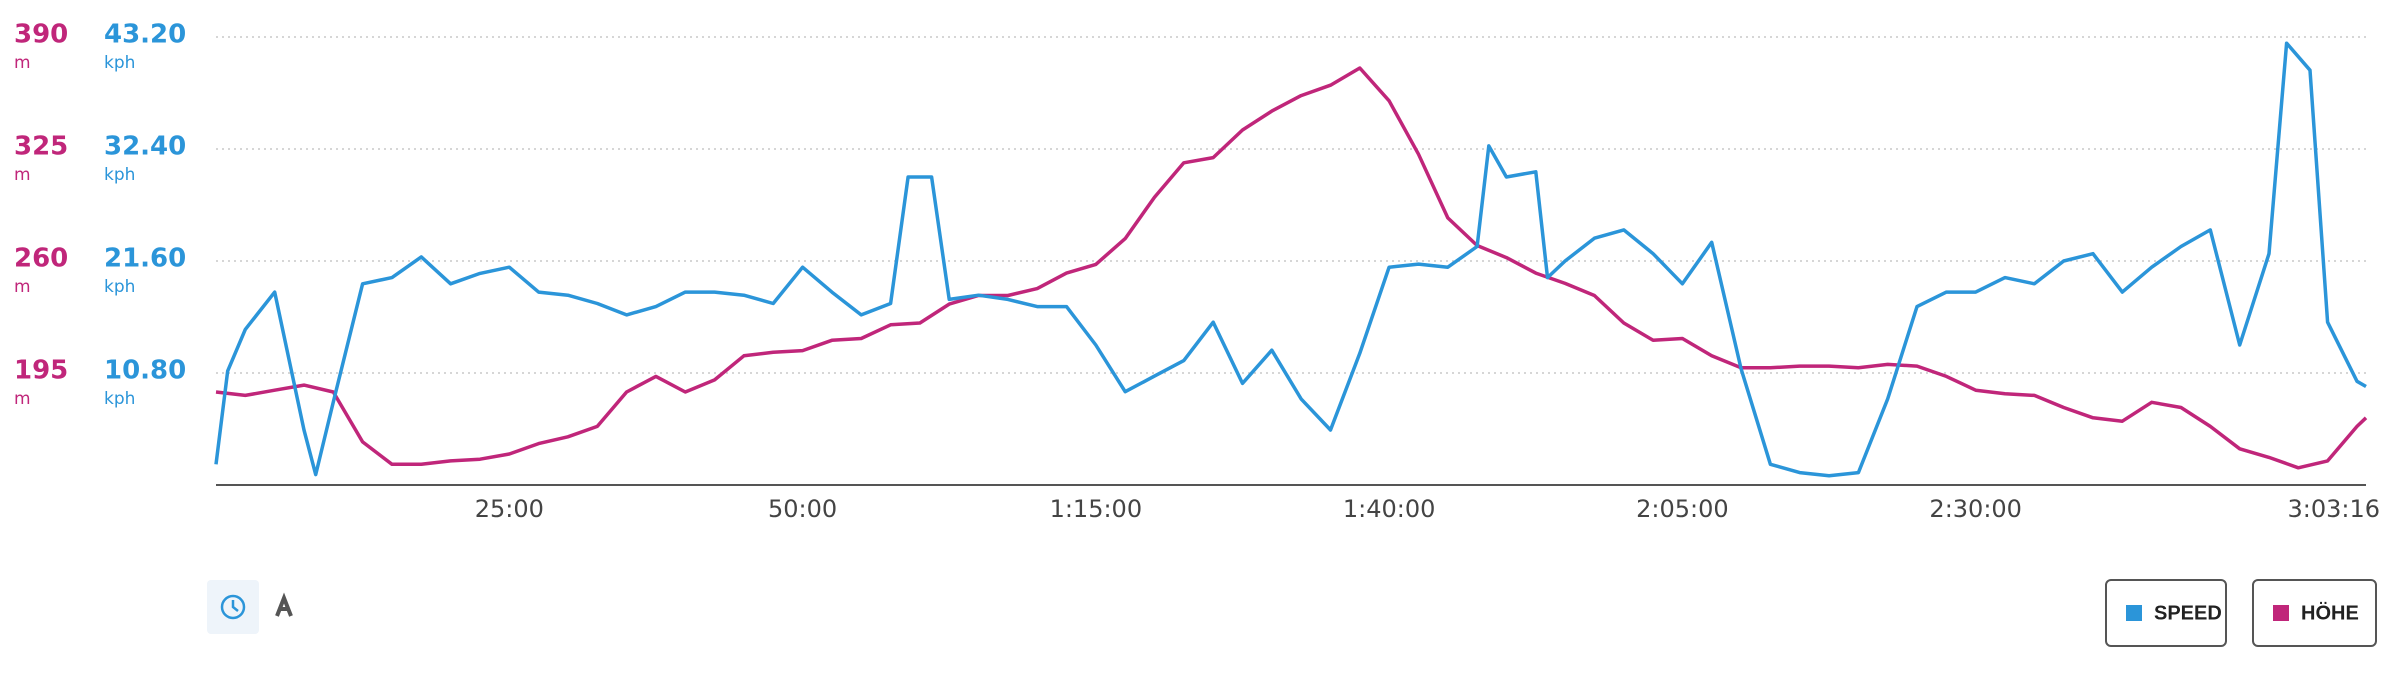 Image resolution: width=2394 pixels, height=681 pixels. I want to click on y2-tick-label: 32.40, so click(145, 147).